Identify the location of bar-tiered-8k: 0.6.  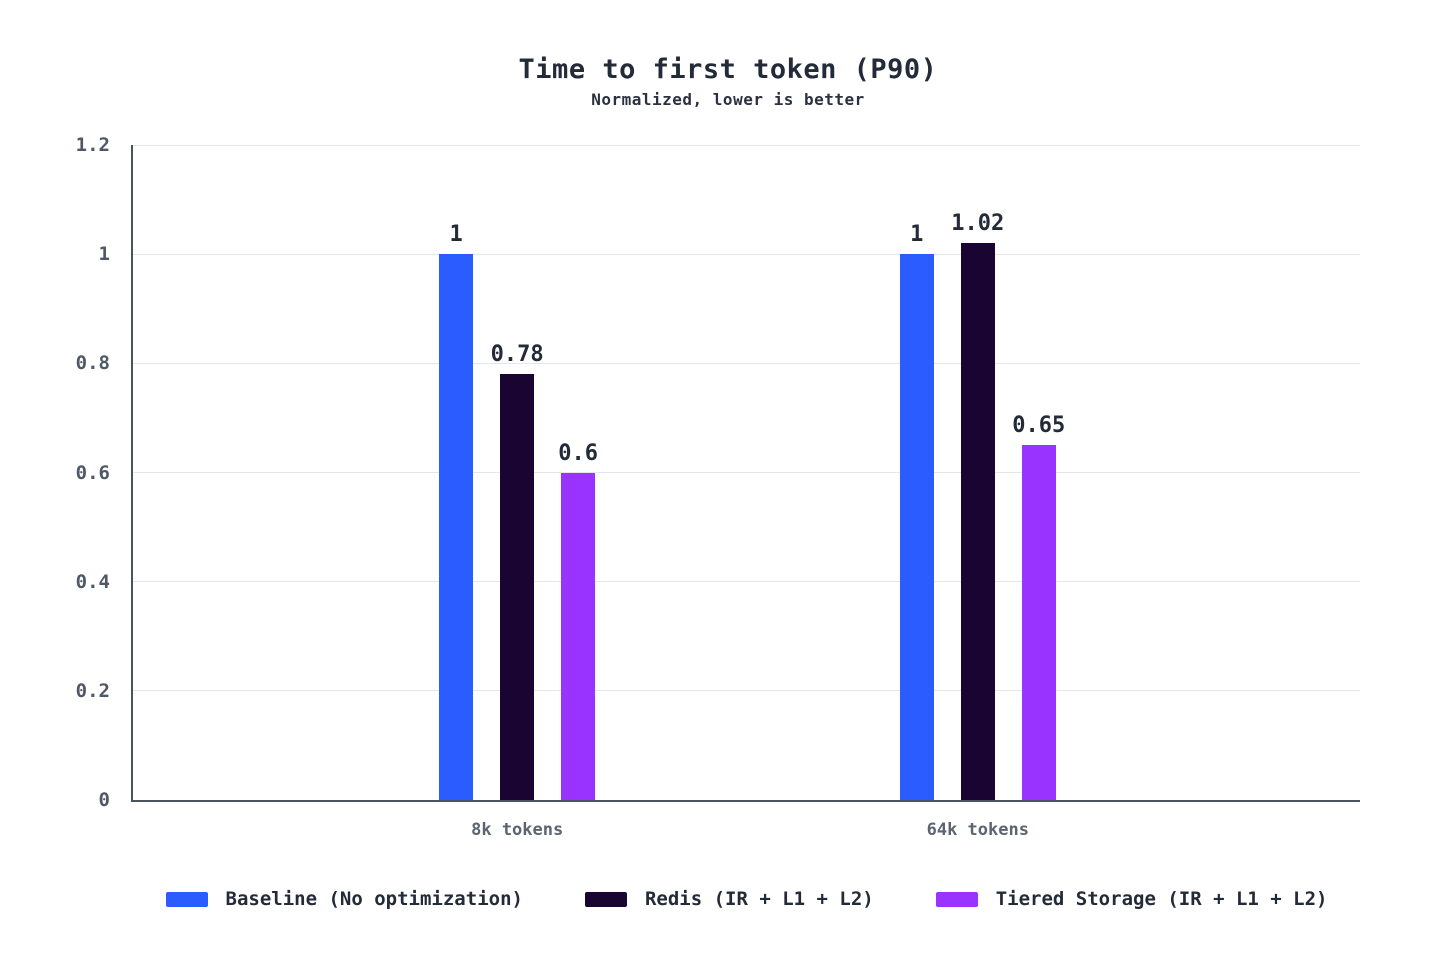
(578, 621).